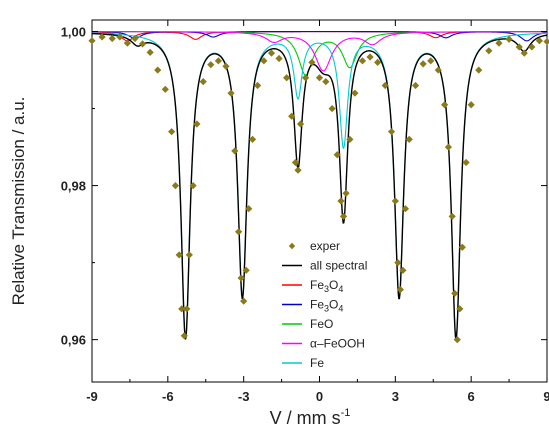 The height and width of the screenshot is (436, 549). I want to click on legend-label: Fe, so click(317, 363).